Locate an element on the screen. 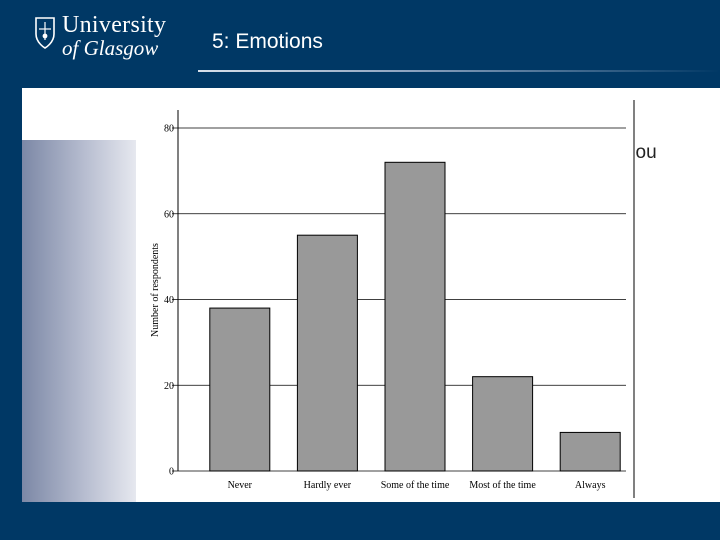 This screenshot has height=540, width=720. y-tick-labels: 0 20 40 60 80 is located at coordinates (169, 301).